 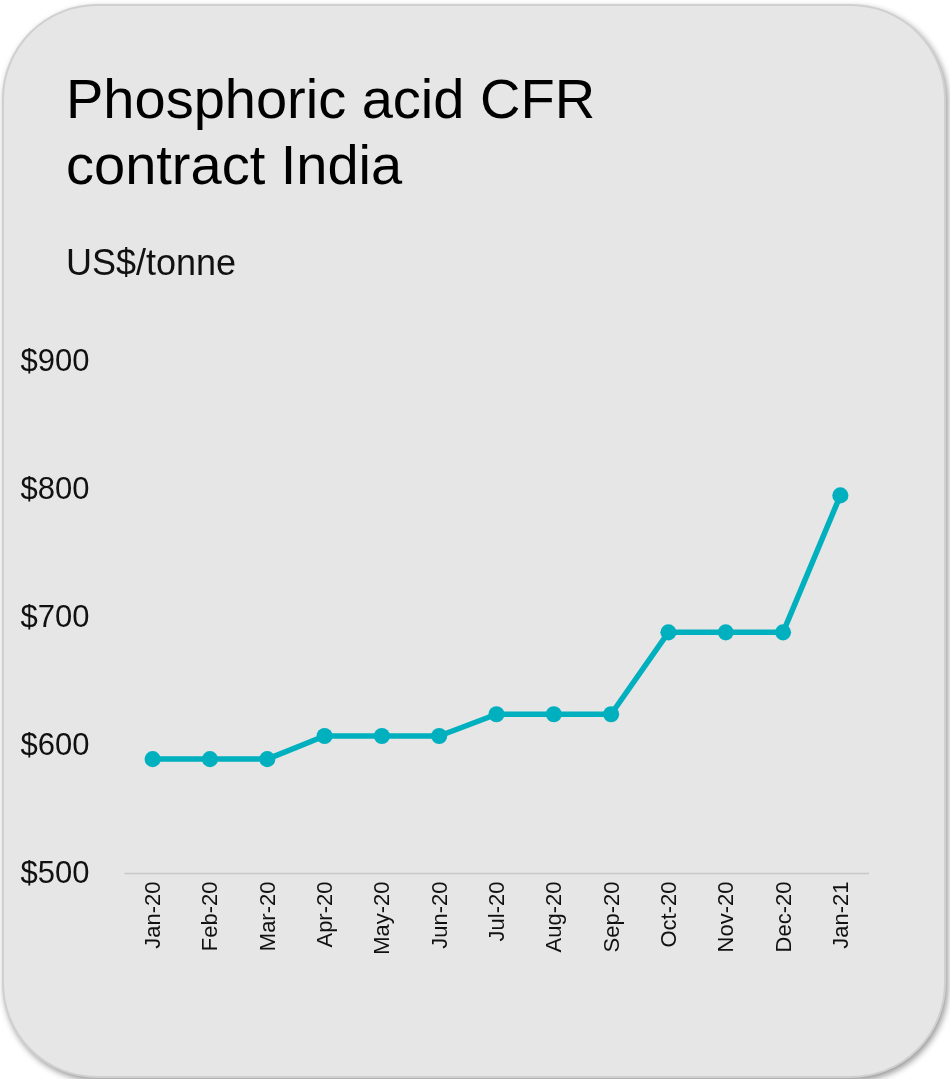 What do you see at coordinates (496, 911) in the screenshot?
I see `x-tick-label: Jul-20` at bounding box center [496, 911].